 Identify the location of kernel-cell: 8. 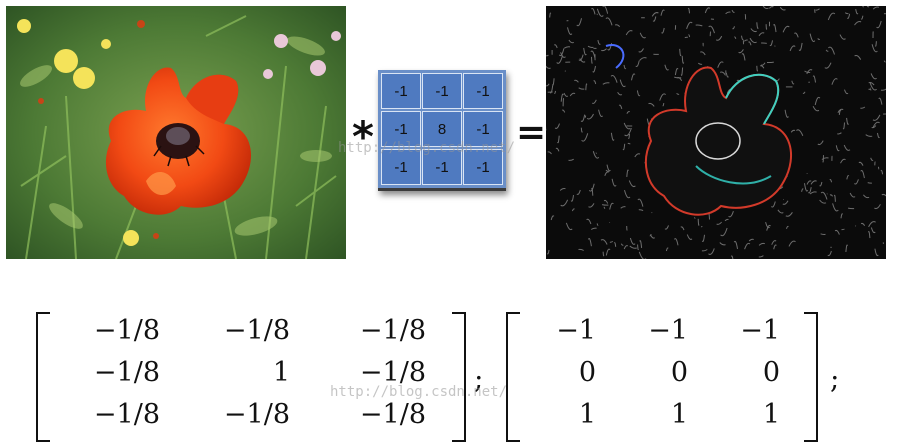
(442, 129).